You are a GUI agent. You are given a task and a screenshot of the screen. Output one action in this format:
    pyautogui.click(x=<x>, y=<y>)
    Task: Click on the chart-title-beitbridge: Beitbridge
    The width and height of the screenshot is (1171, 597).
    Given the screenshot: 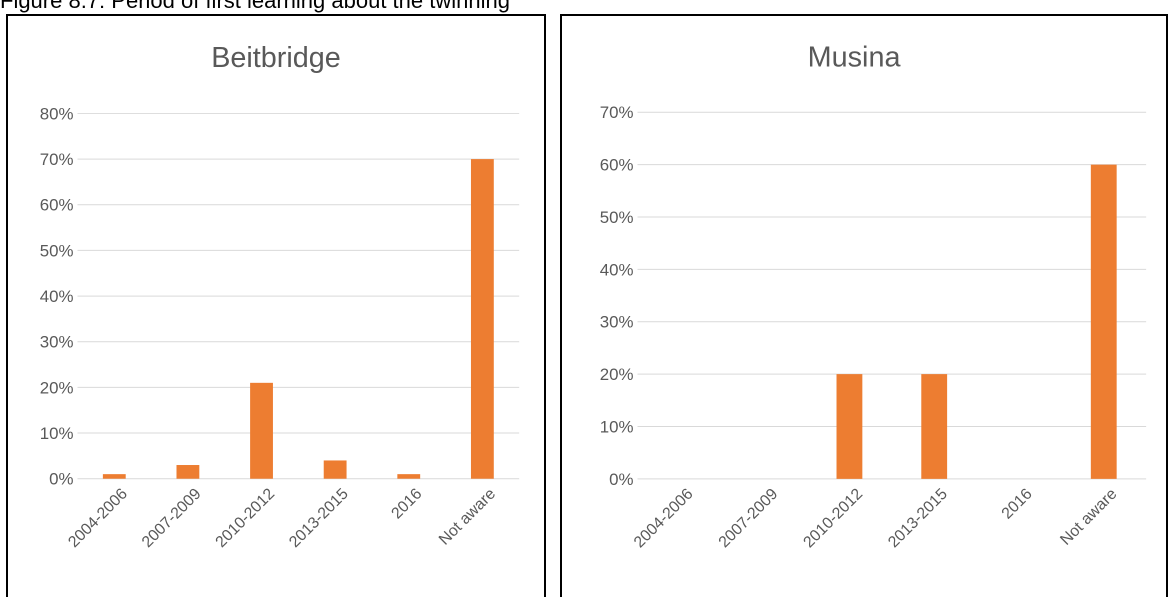 What is the action you would take?
    pyautogui.click(x=276, y=58)
    